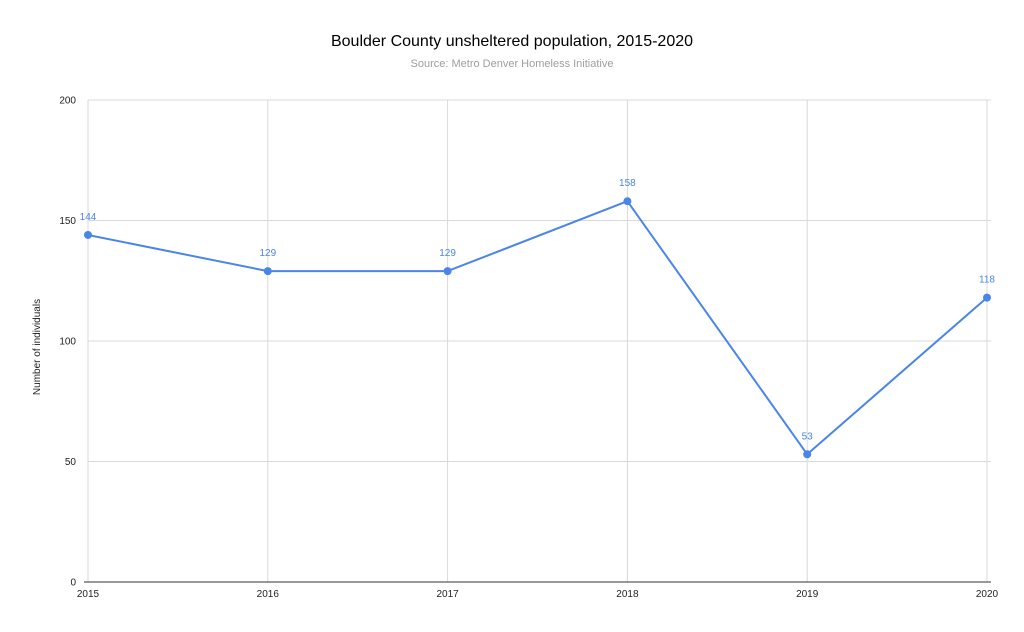  What do you see at coordinates (987, 594) in the screenshot?
I see `x-tick-label: 2020` at bounding box center [987, 594].